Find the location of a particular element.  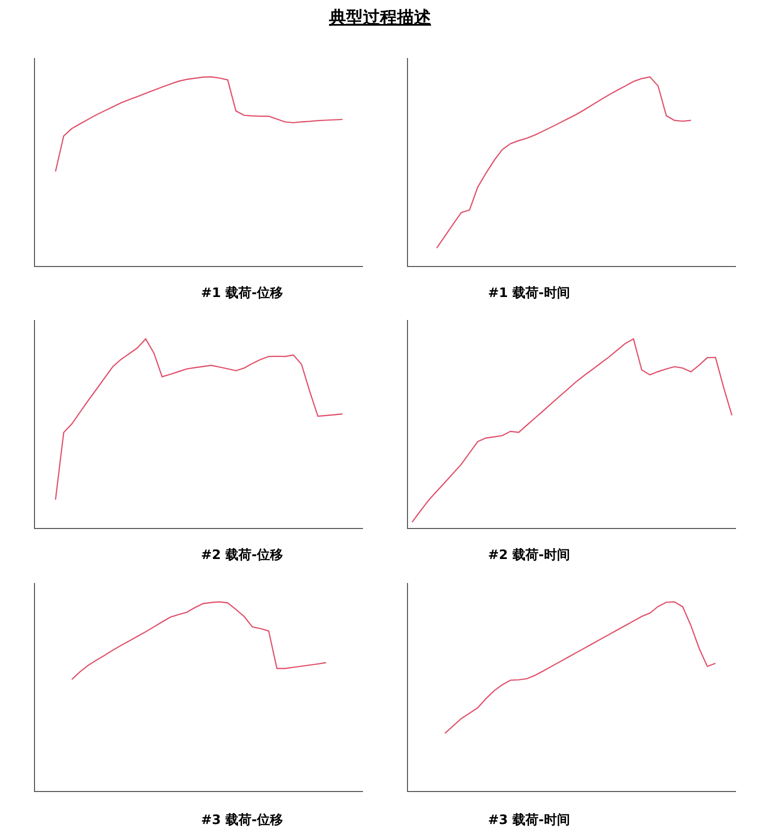

text: #1 载荷-位移 is located at coordinates (242, 293).